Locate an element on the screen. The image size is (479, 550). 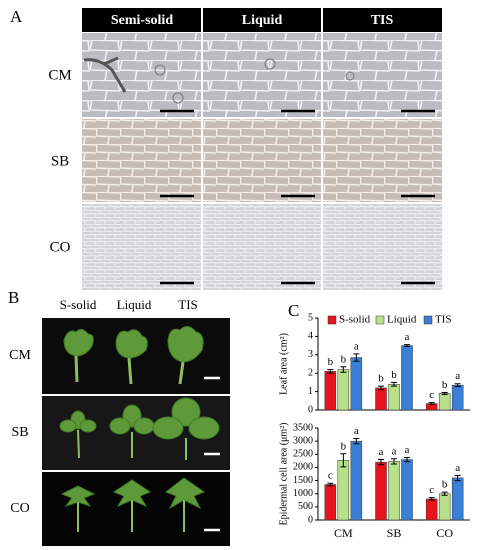
y-axis-label: Epidermal cell area (μm²) is located at coordinates (283, 473).